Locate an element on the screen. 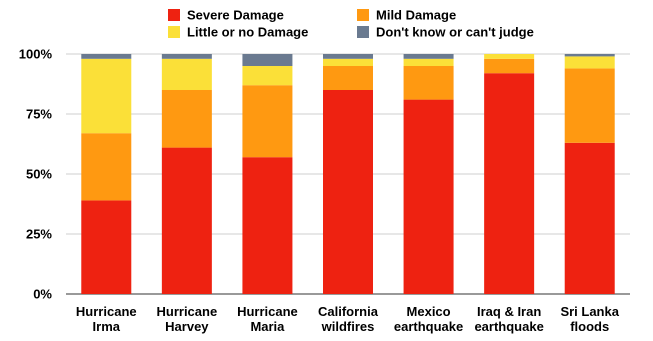  x-tick-label: Irma is located at coordinates (107, 326).